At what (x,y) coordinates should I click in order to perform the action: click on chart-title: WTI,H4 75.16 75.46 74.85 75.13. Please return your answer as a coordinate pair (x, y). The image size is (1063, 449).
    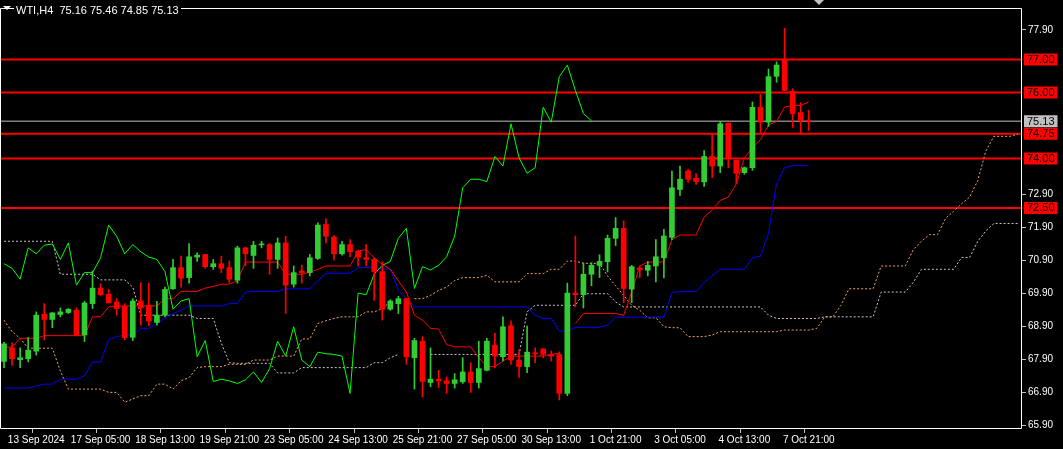
    Looking at the image, I should click on (97, 10).